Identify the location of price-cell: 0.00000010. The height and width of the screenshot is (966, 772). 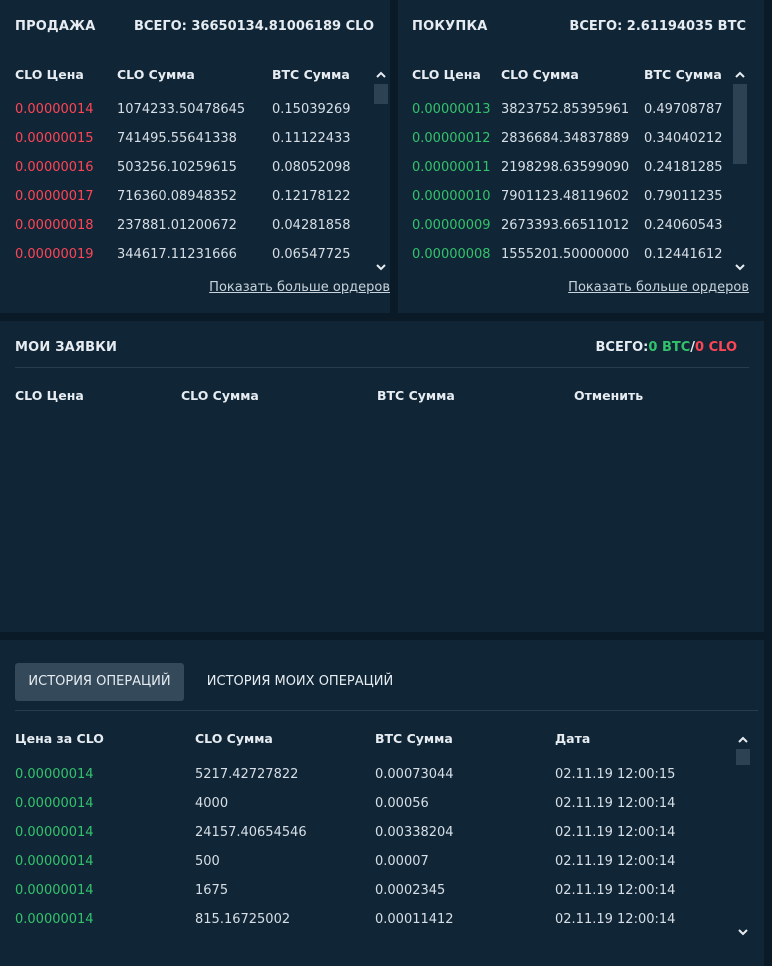
(451, 196).